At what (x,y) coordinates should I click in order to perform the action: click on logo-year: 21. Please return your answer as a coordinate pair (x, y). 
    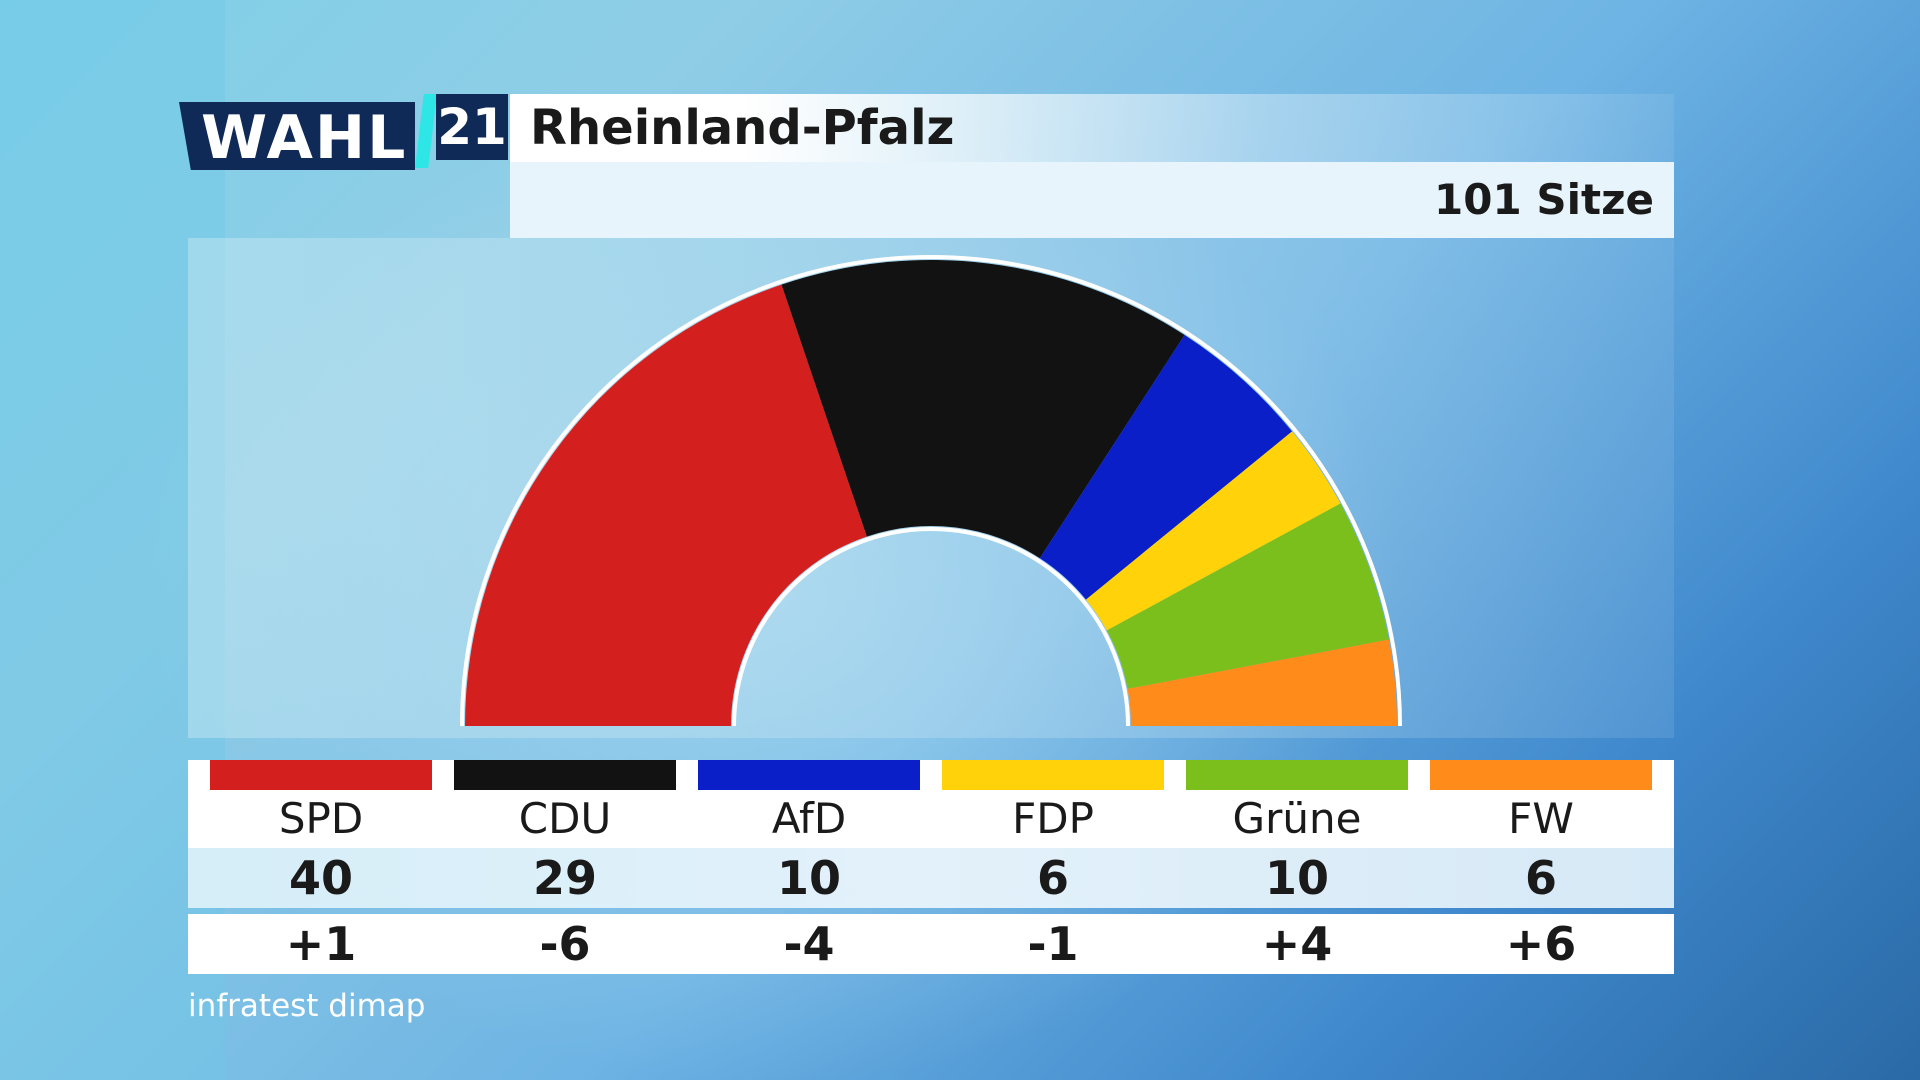
    Looking at the image, I should click on (472, 127).